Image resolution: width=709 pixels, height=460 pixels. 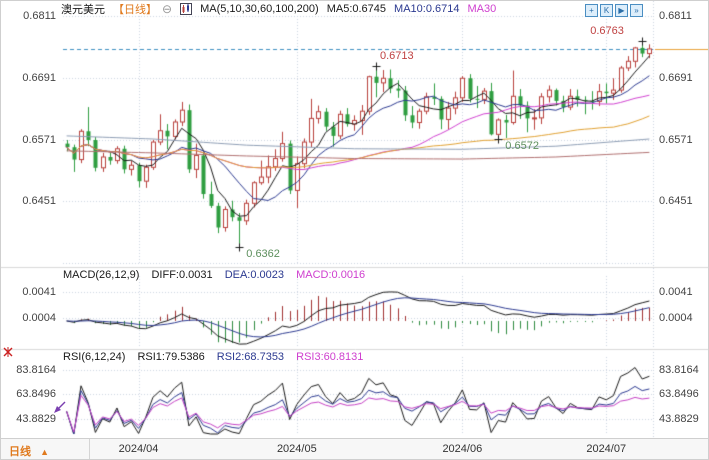 What do you see at coordinates (356, 9) in the screenshot?
I see `ma5-value: MA5:0.6745` at bounding box center [356, 9].